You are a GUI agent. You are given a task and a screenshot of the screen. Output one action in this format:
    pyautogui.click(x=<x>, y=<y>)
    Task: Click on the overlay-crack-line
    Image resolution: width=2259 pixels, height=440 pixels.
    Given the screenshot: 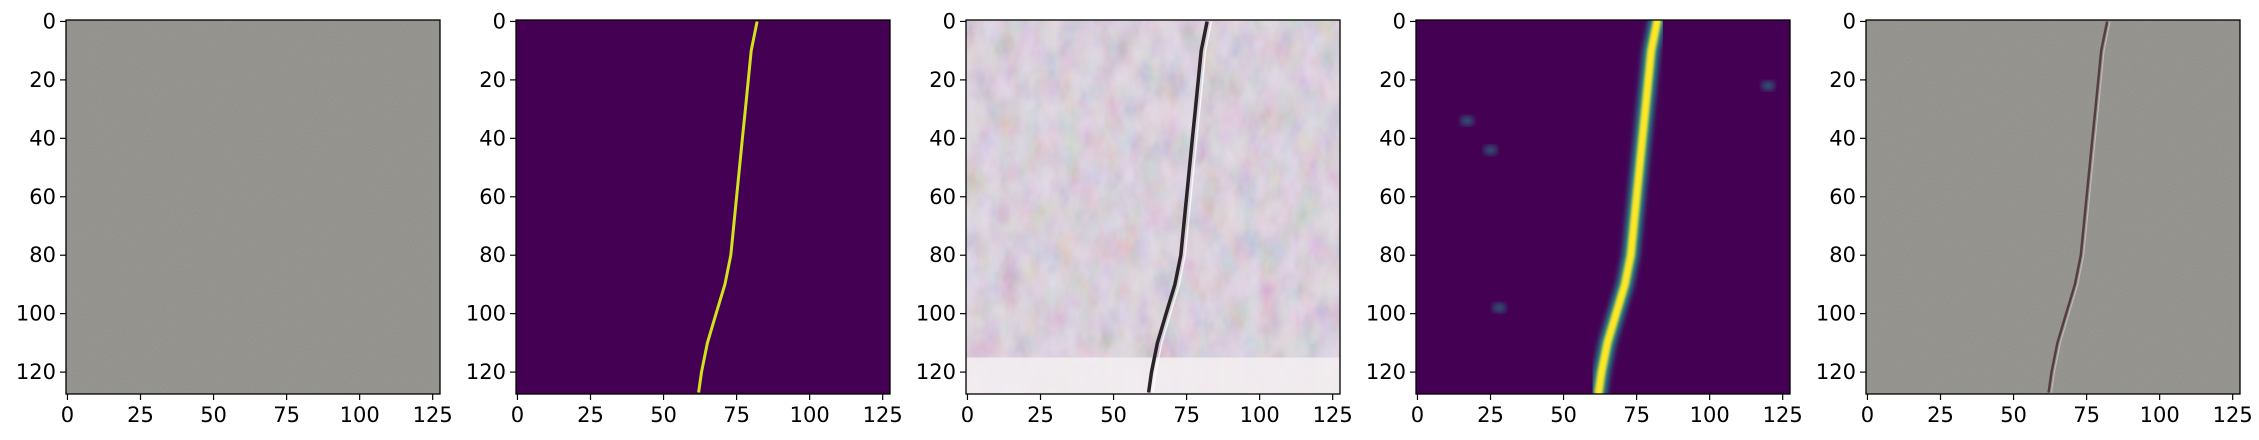 What is the action you would take?
    pyautogui.click(x=2078, y=207)
    